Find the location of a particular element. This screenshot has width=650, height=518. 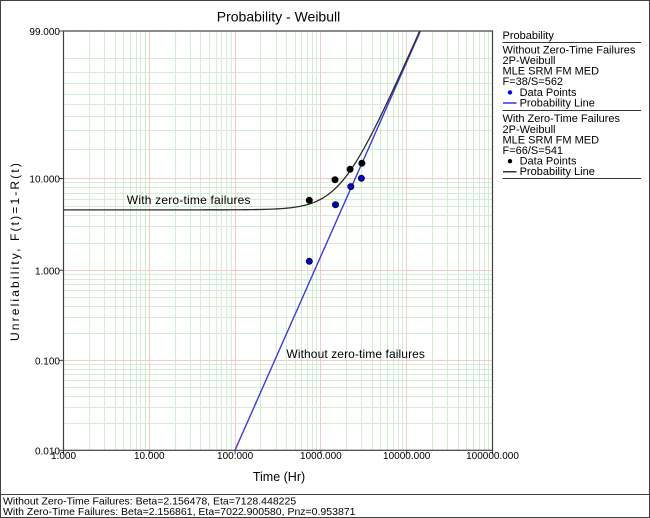

svg-text: With Zero-Time Failures is located at coordinates (562, 119).